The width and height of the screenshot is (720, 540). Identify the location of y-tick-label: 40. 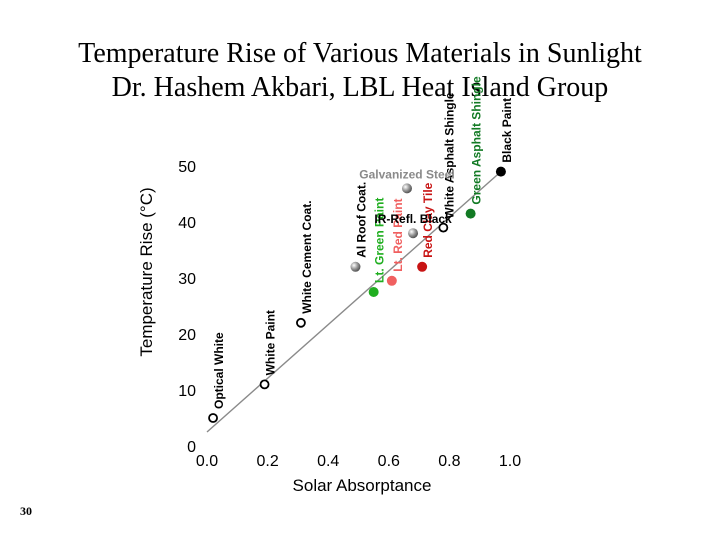
(187, 223).